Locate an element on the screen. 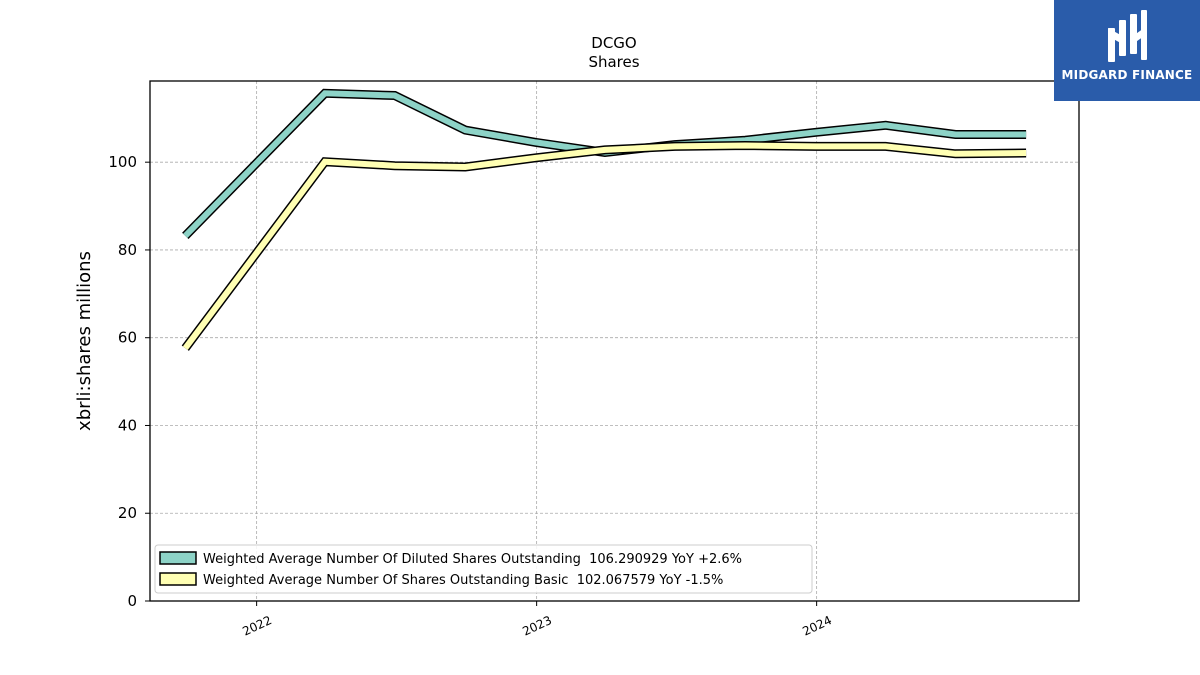 The width and height of the screenshot is (1200, 675). x-tick-label: 2022 is located at coordinates (257, 626).